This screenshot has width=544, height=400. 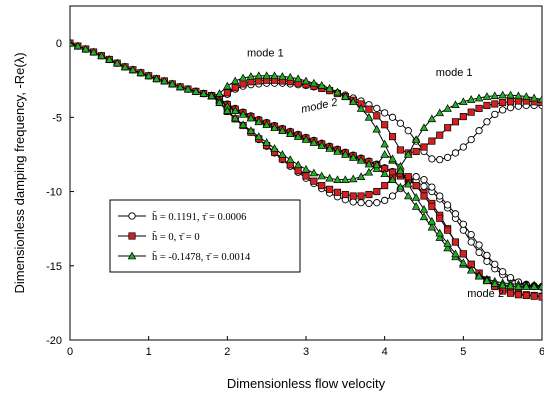 What do you see at coordinates (19, 172) in the screenshot?
I see `y-axis-title: Dimensionless damping frequency, -Re(λ)` at bounding box center [19, 172].